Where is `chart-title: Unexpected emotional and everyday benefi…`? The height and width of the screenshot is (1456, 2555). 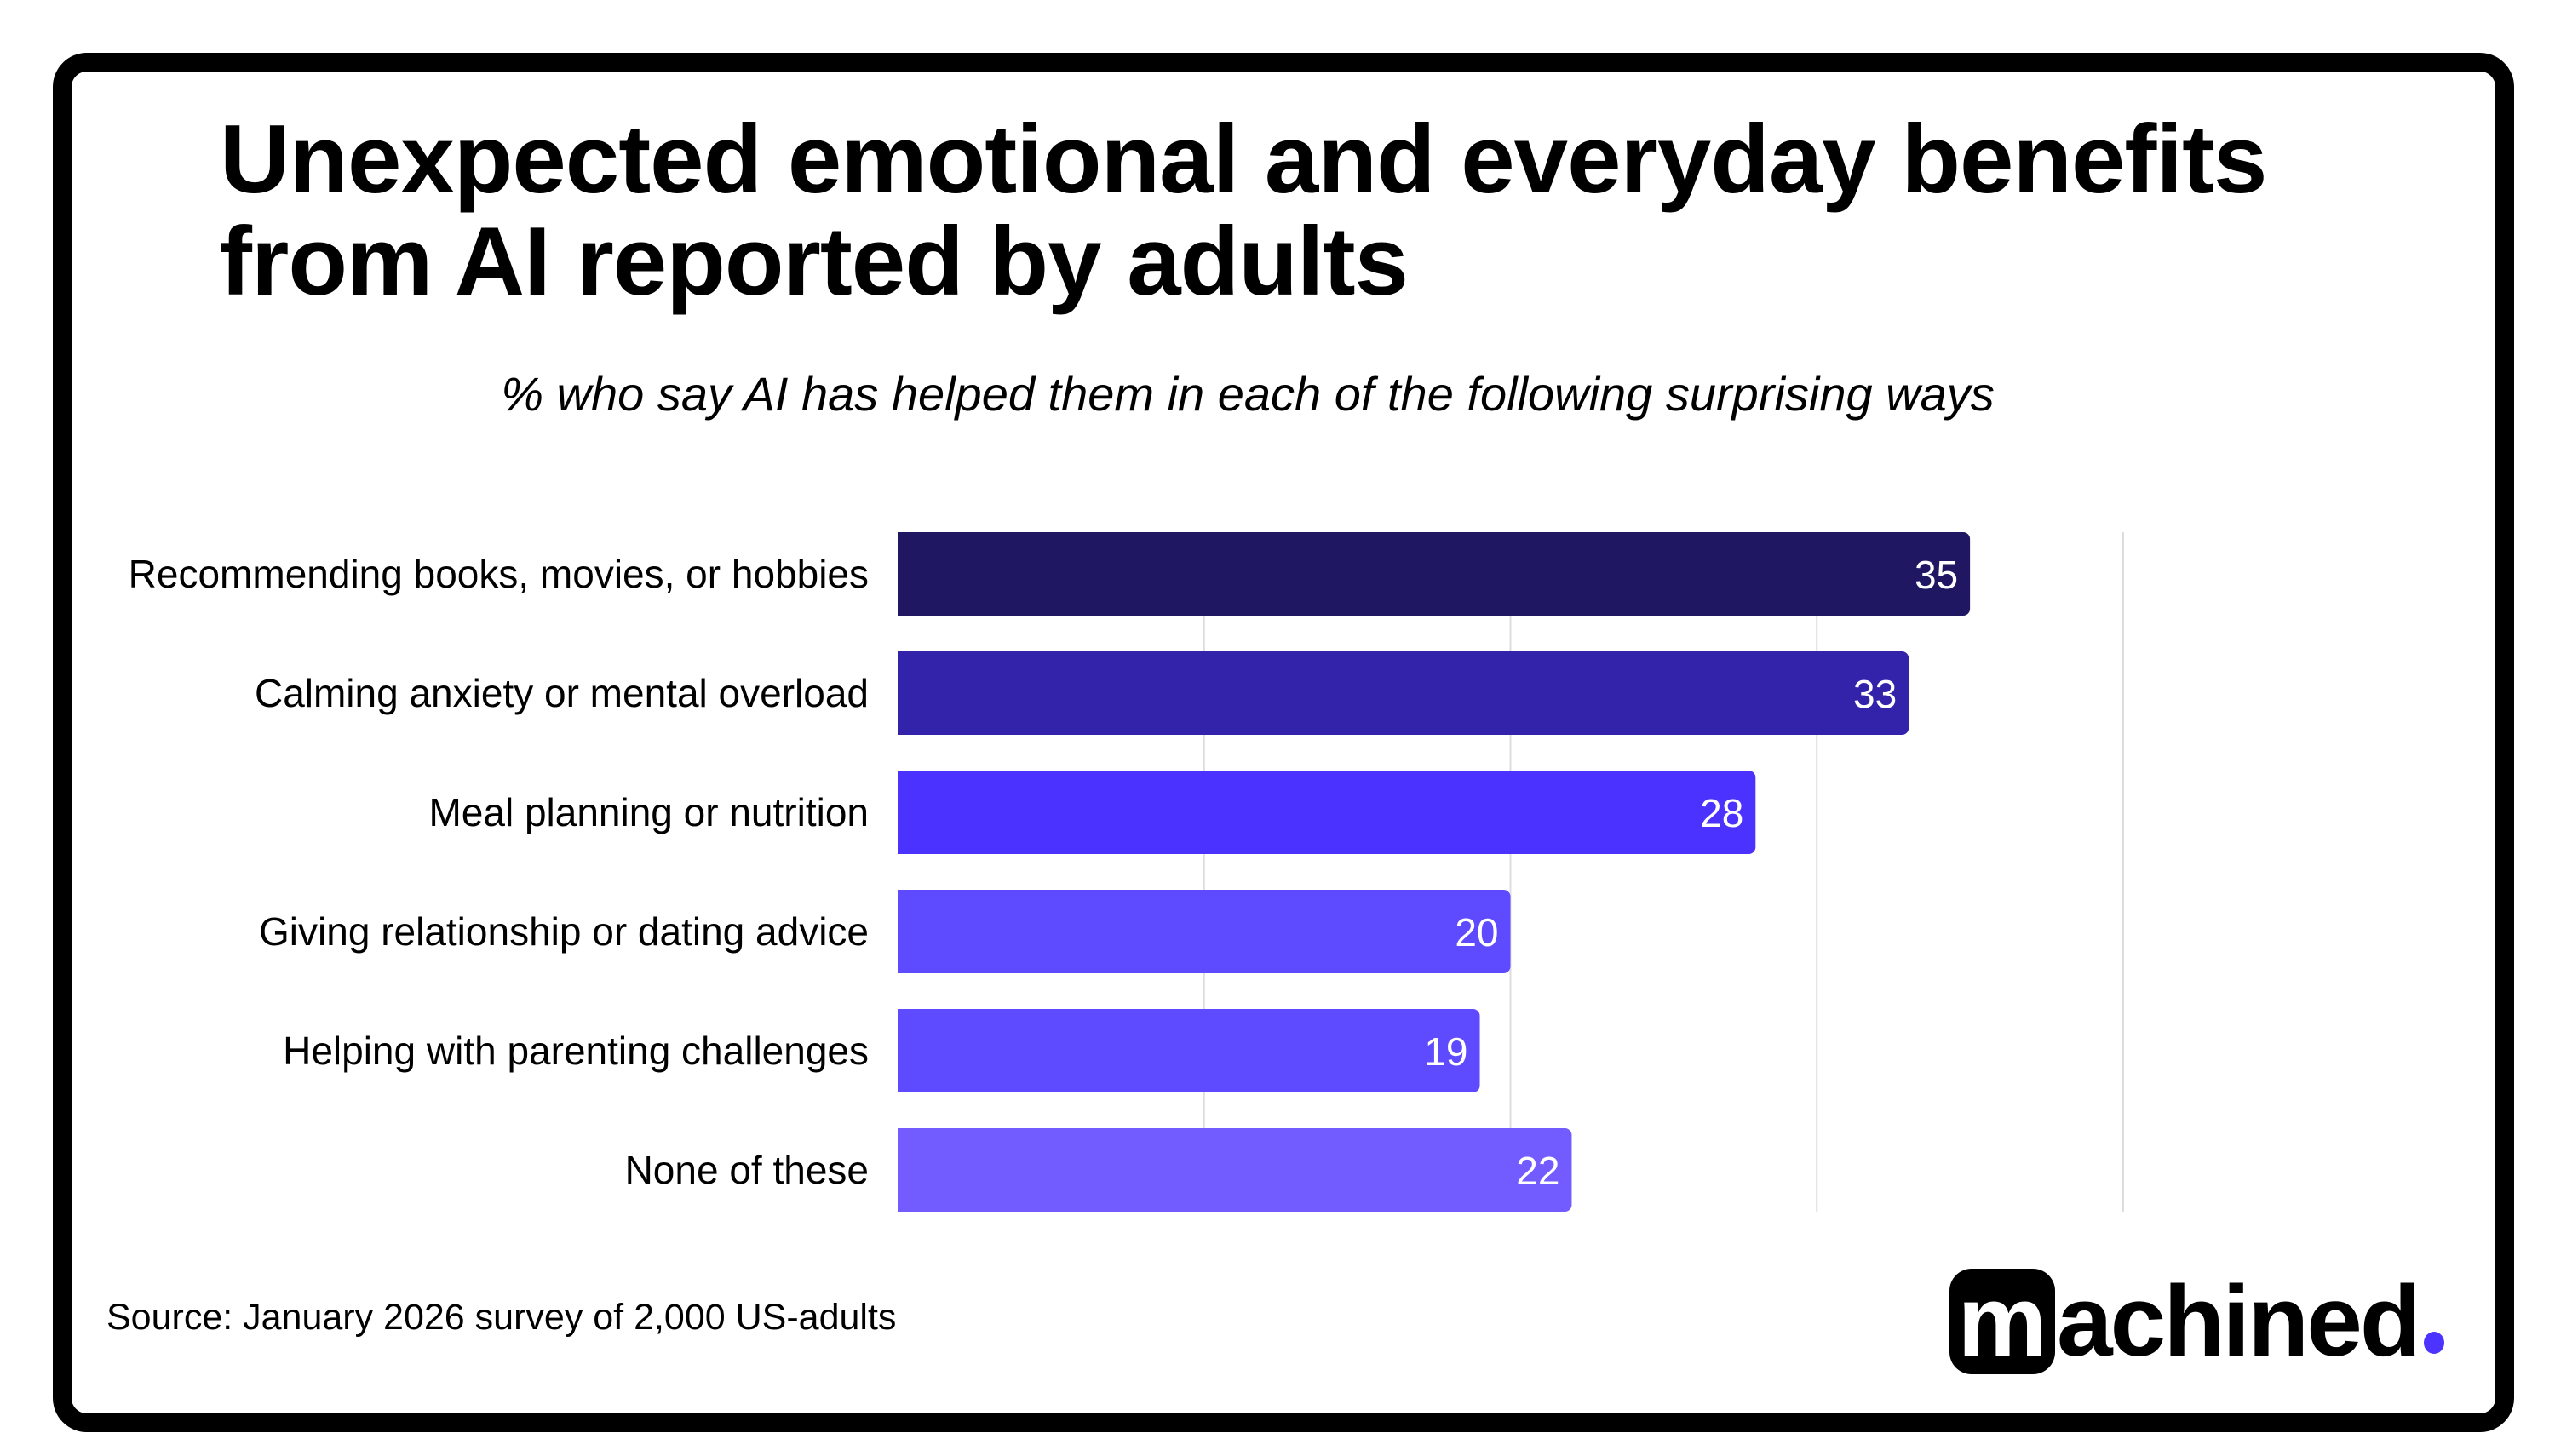 chart-title: Unexpected emotional and everyday benefi… is located at coordinates (1243, 211).